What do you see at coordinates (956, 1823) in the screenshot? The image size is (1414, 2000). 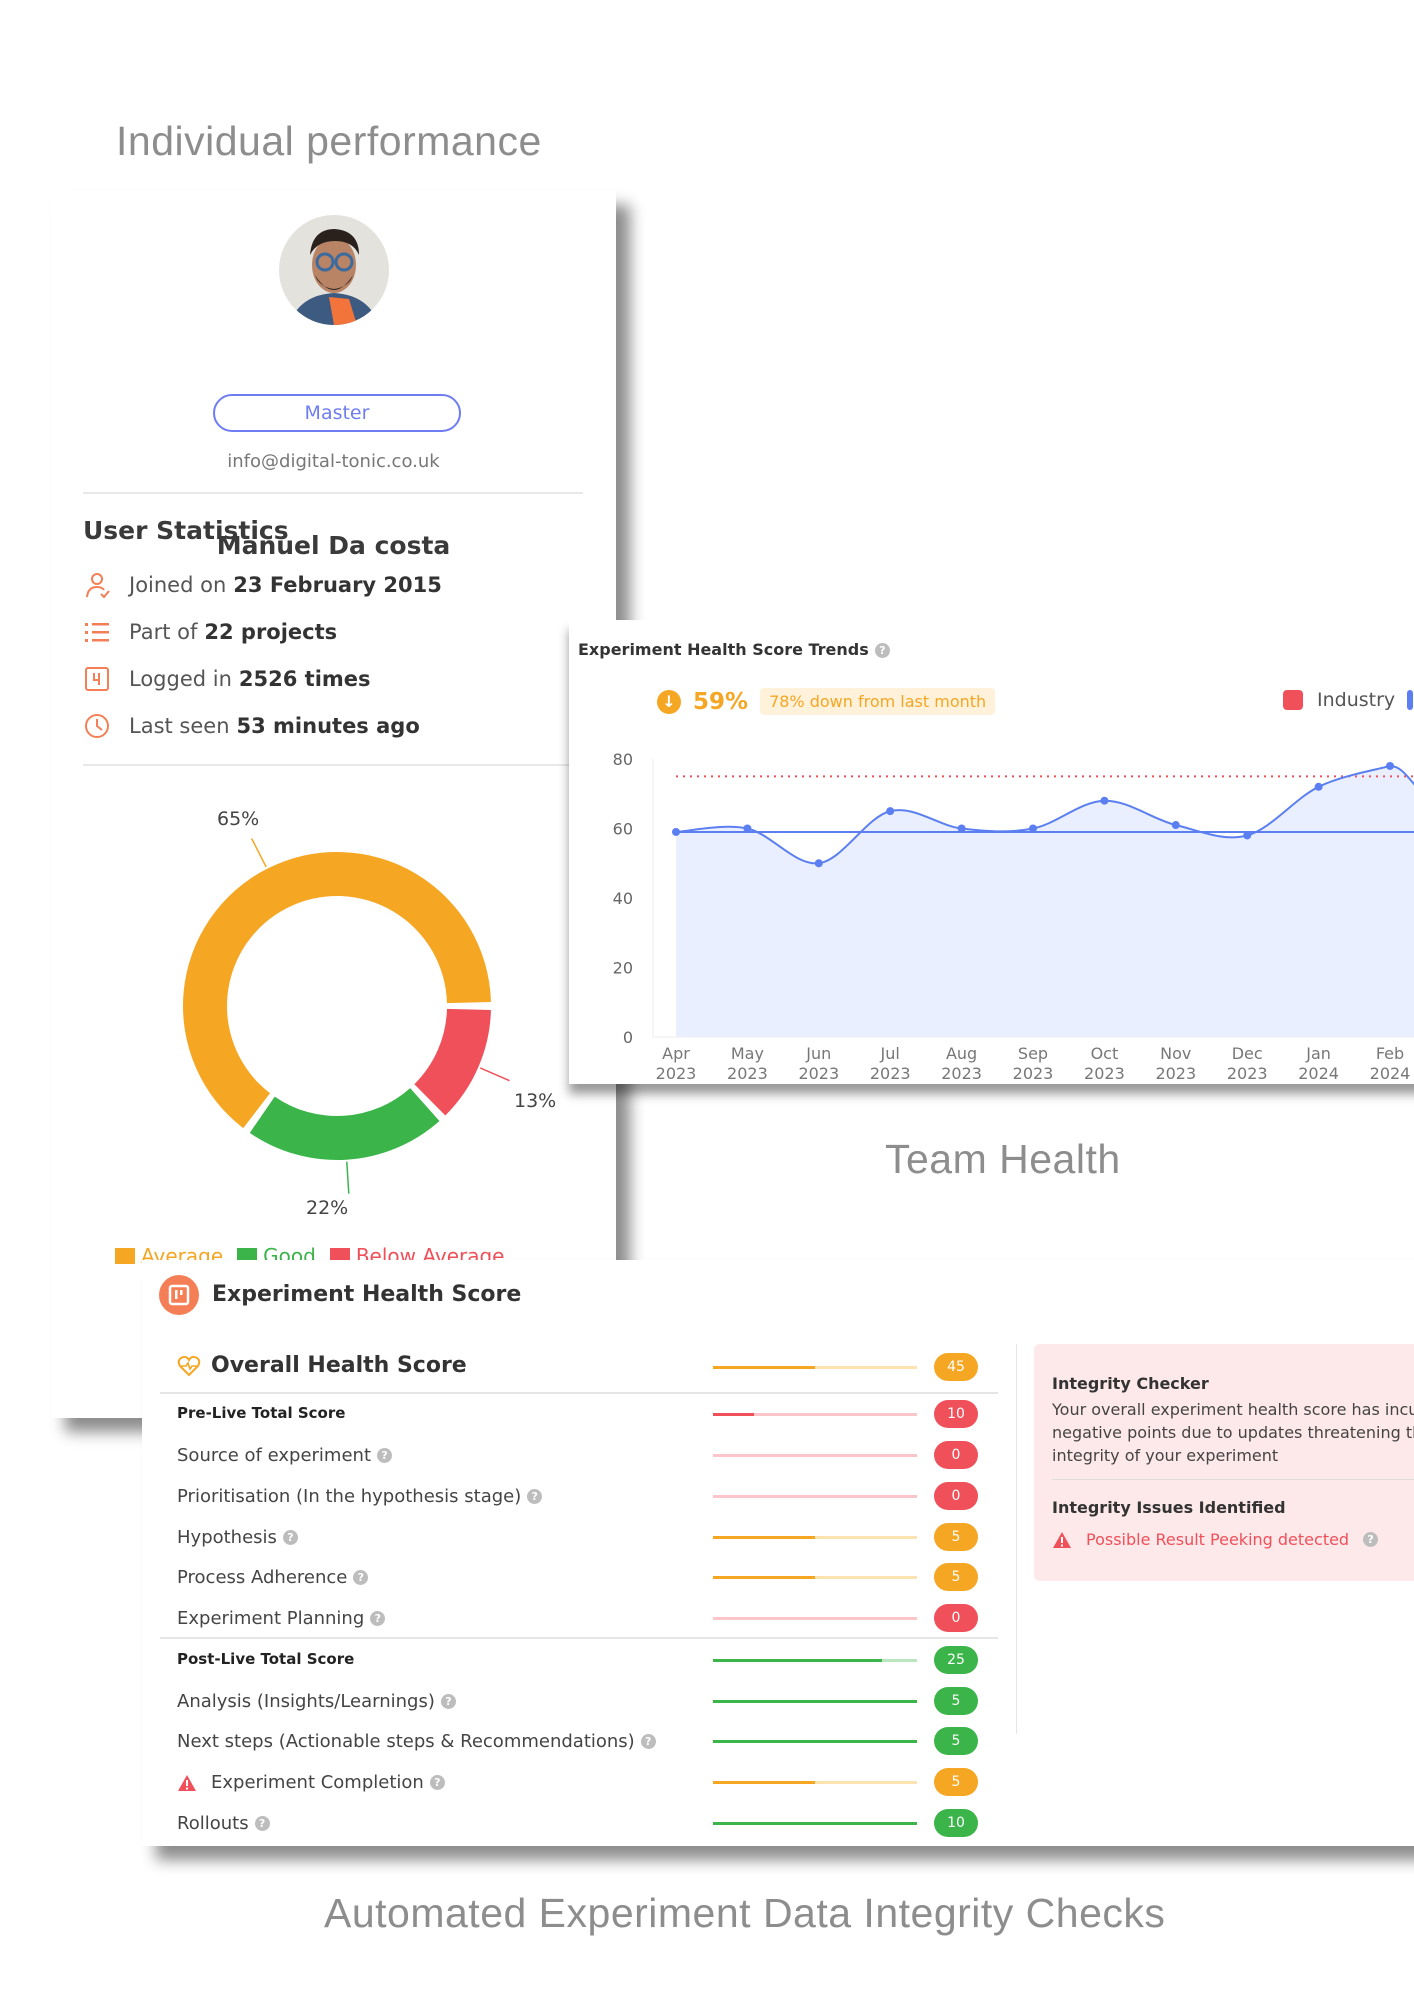 I see `score-badge: 10` at bounding box center [956, 1823].